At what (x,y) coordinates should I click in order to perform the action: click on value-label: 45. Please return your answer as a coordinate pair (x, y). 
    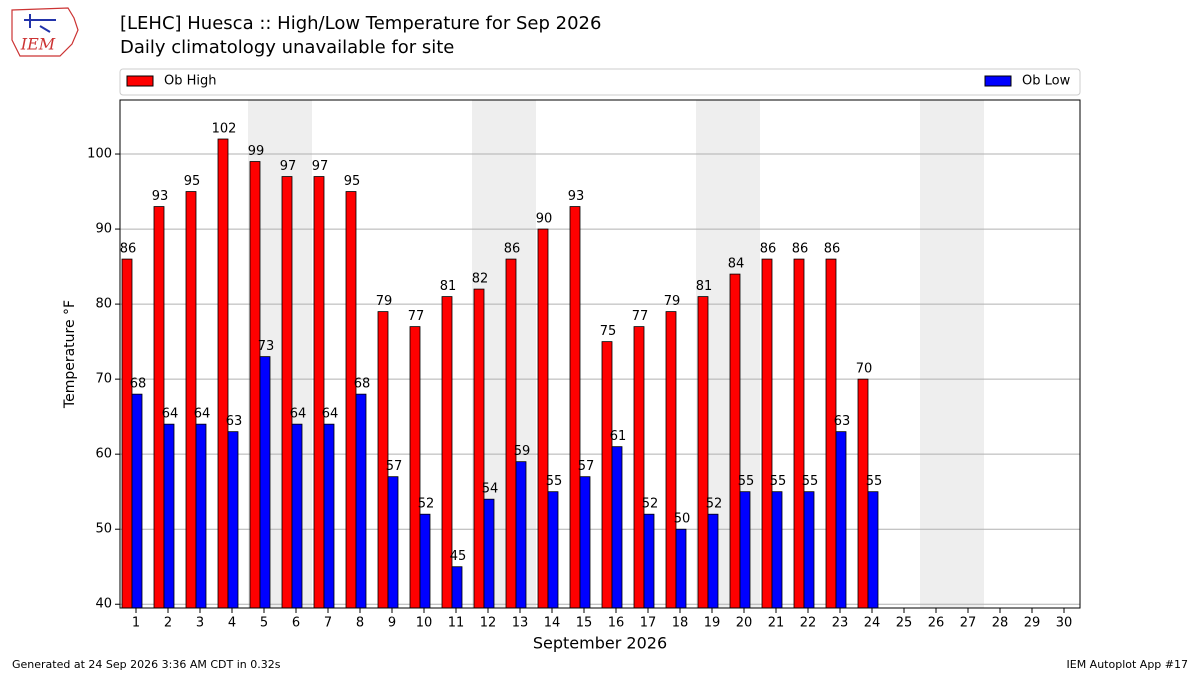
    Looking at the image, I should click on (458, 556).